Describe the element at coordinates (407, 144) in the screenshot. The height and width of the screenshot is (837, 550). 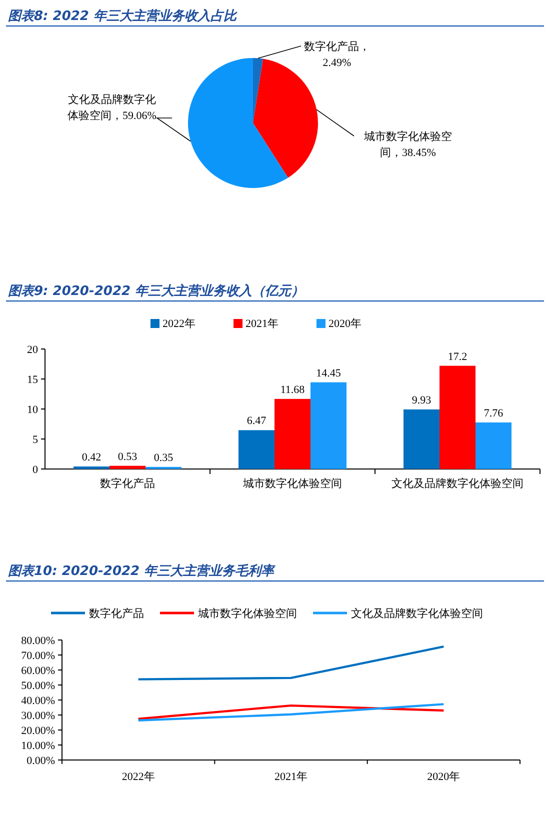
I see `slice-label: 城市数字化体验空间，38.45%` at that location.